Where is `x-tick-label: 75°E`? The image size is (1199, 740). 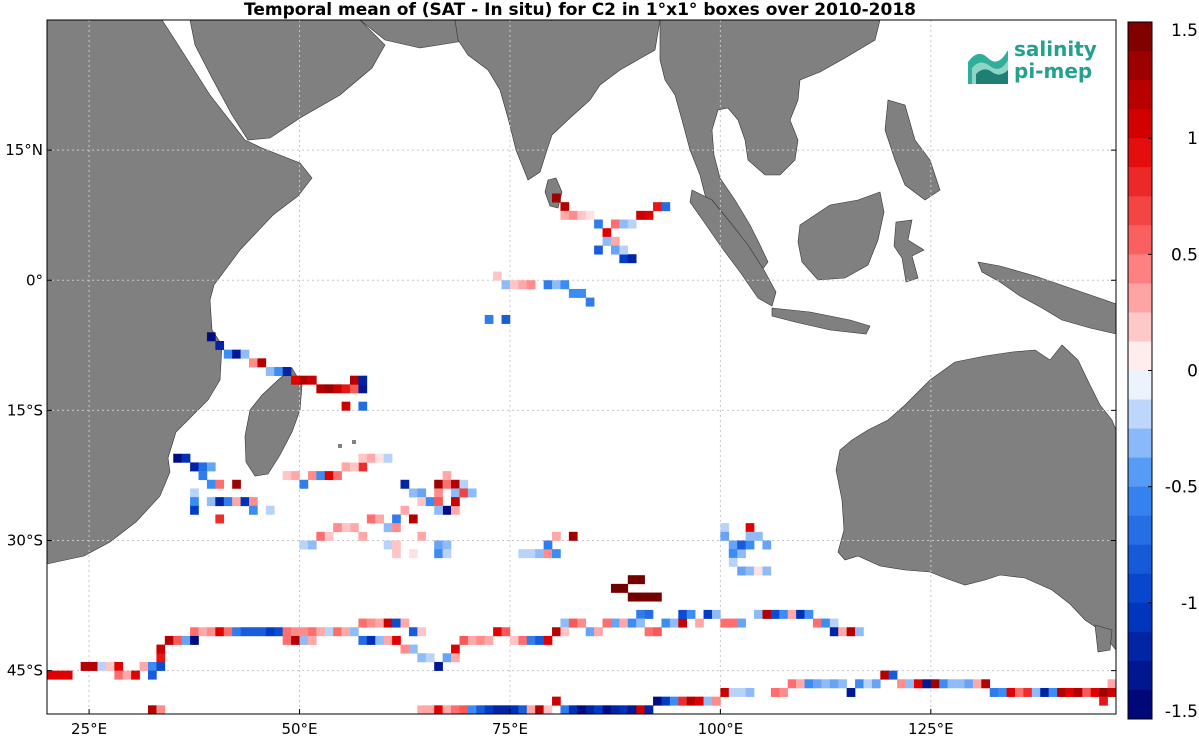
x-tick-label: 75°E is located at coordinates (510, 729).